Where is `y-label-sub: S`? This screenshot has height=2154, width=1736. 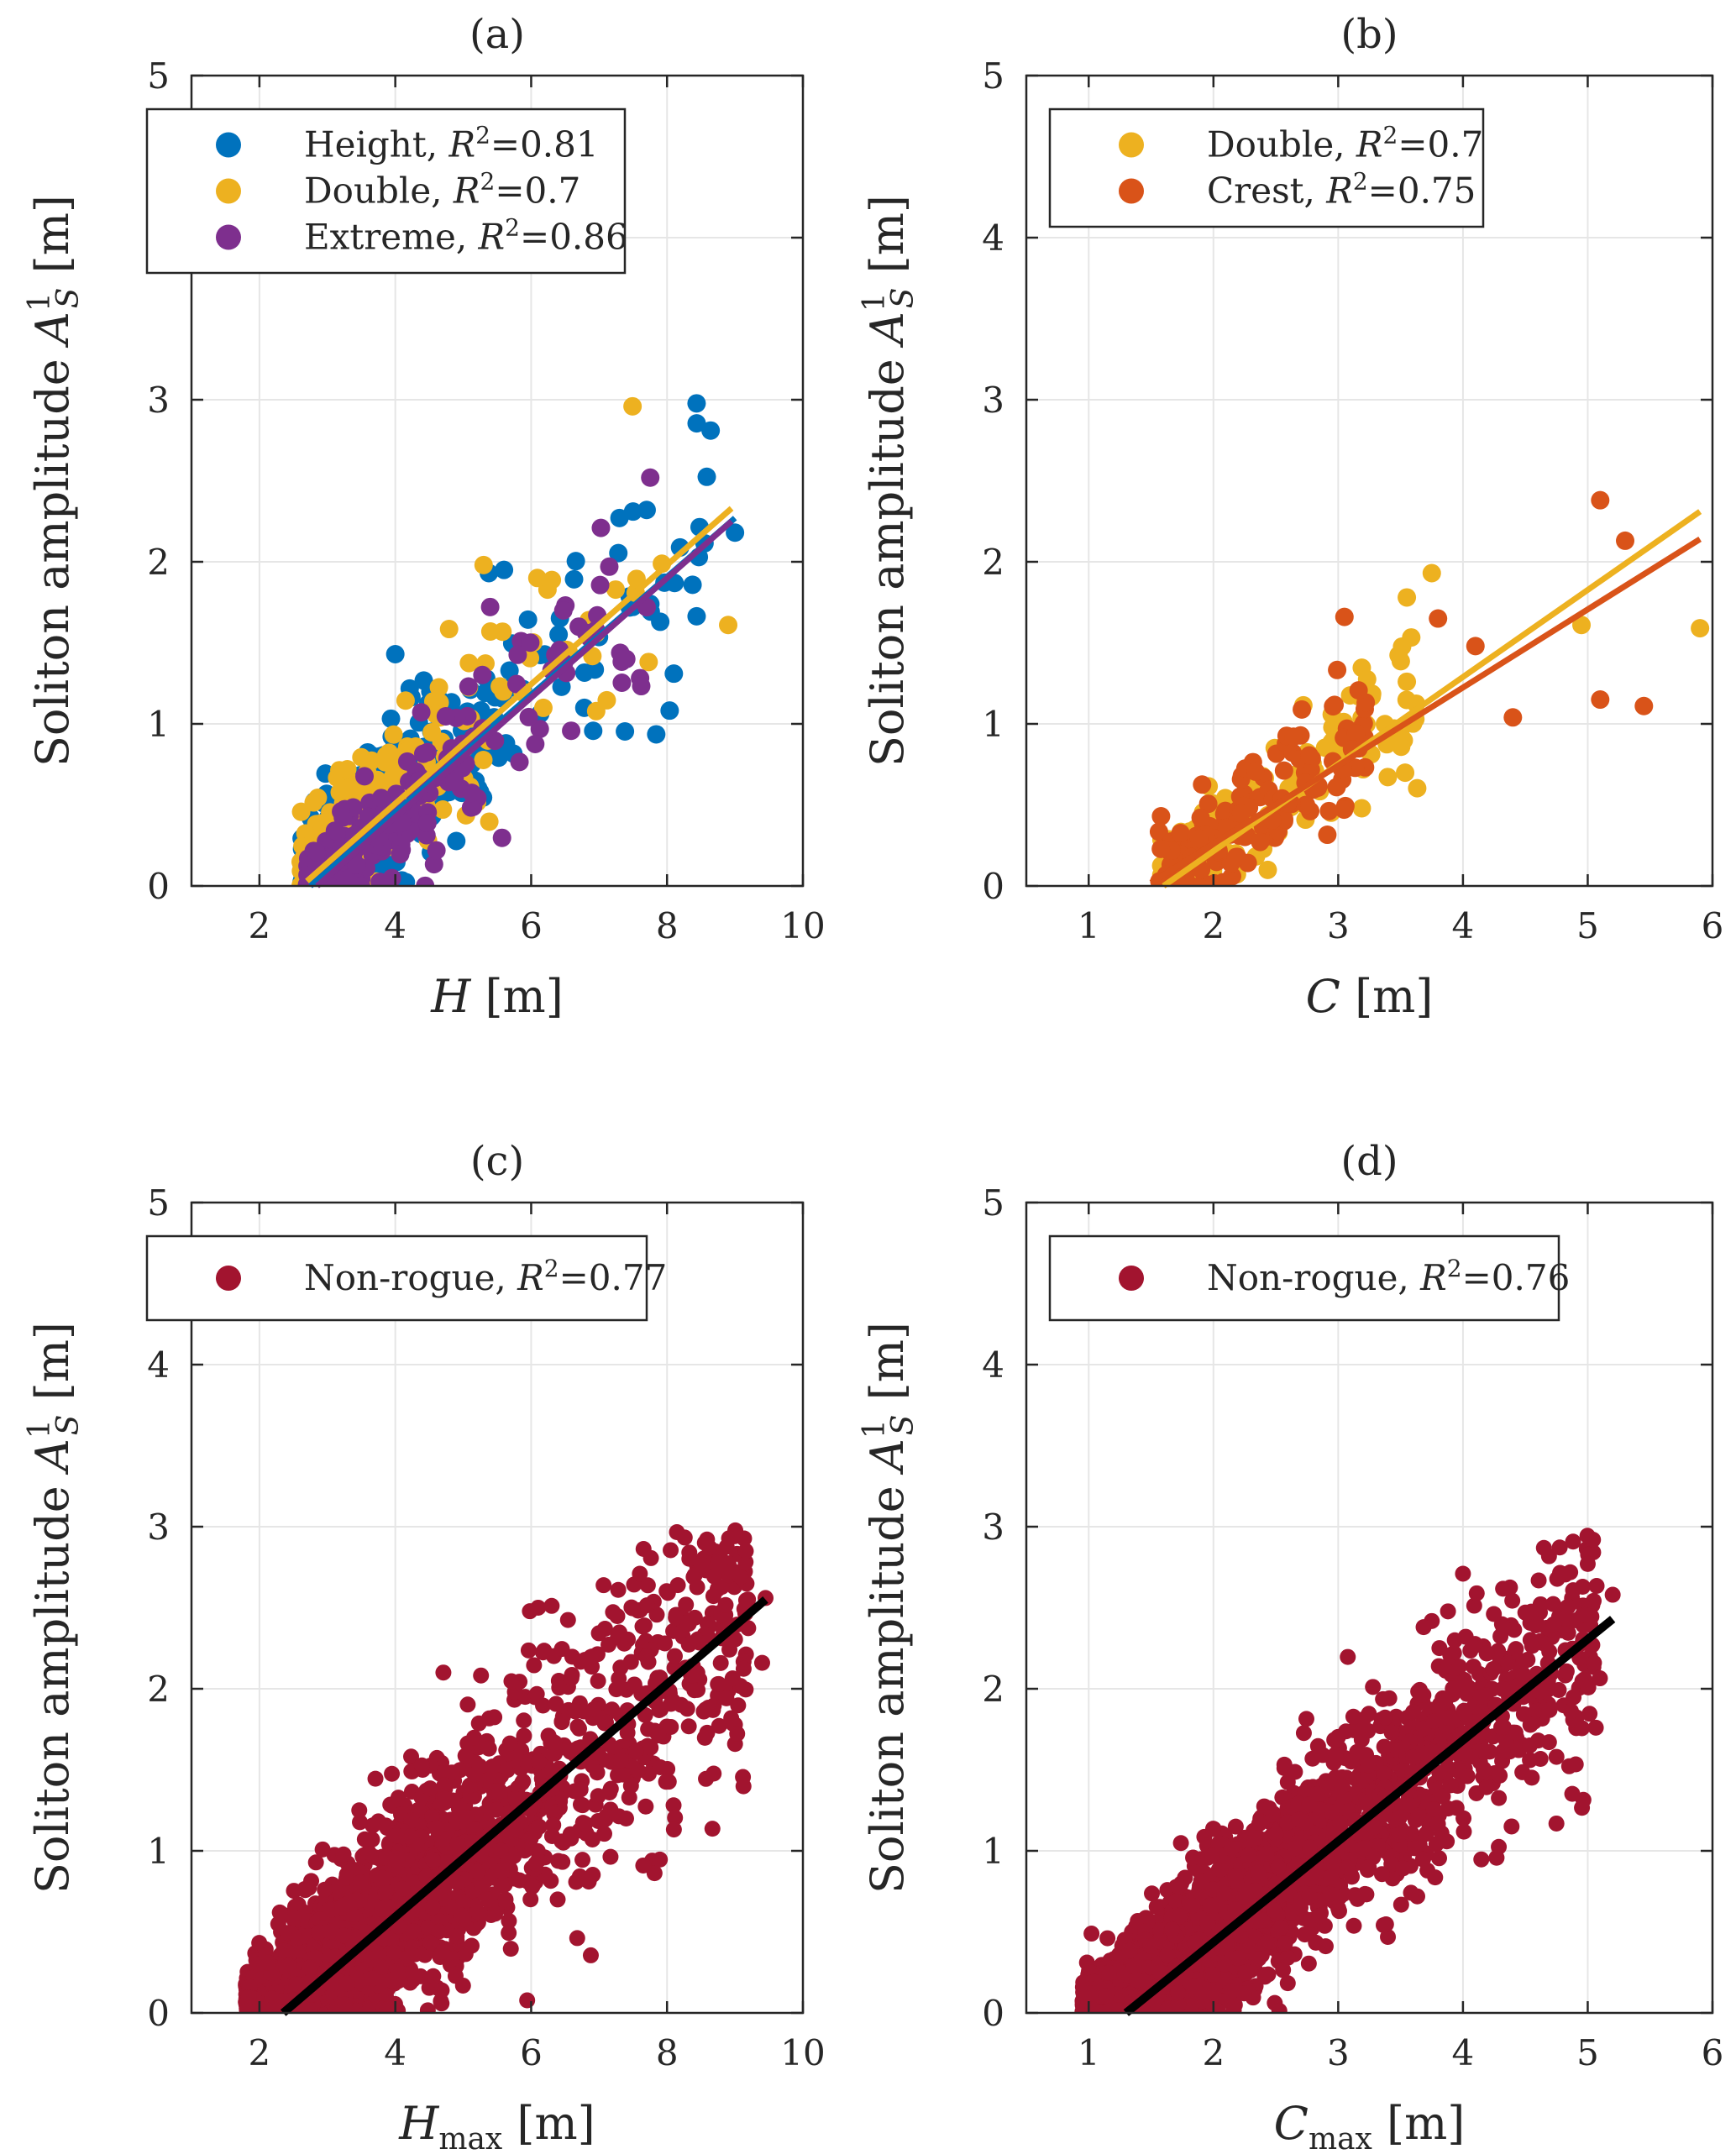 y-label-sub: S is located at coordinates (68, 298).